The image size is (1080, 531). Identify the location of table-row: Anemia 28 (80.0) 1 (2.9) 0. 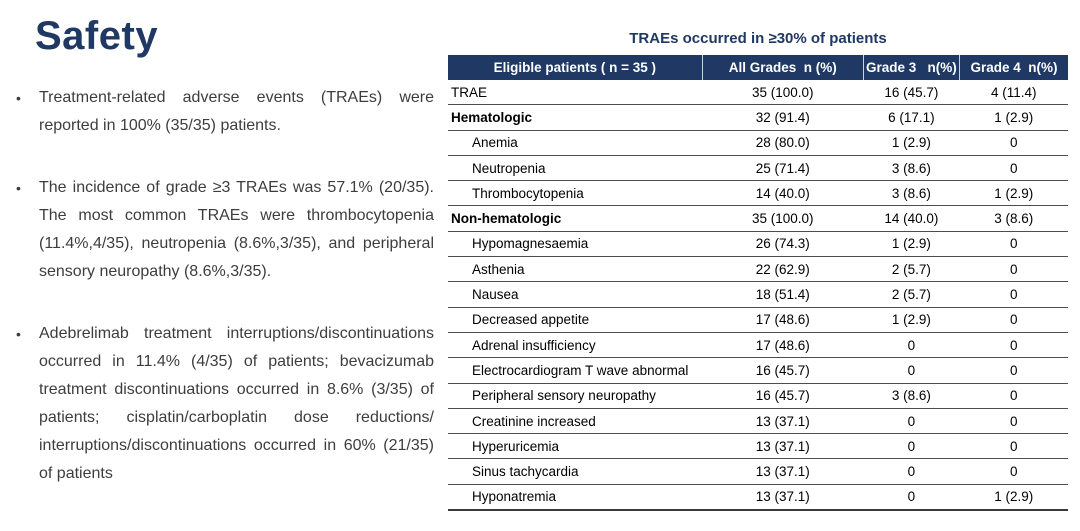
(758, 143).